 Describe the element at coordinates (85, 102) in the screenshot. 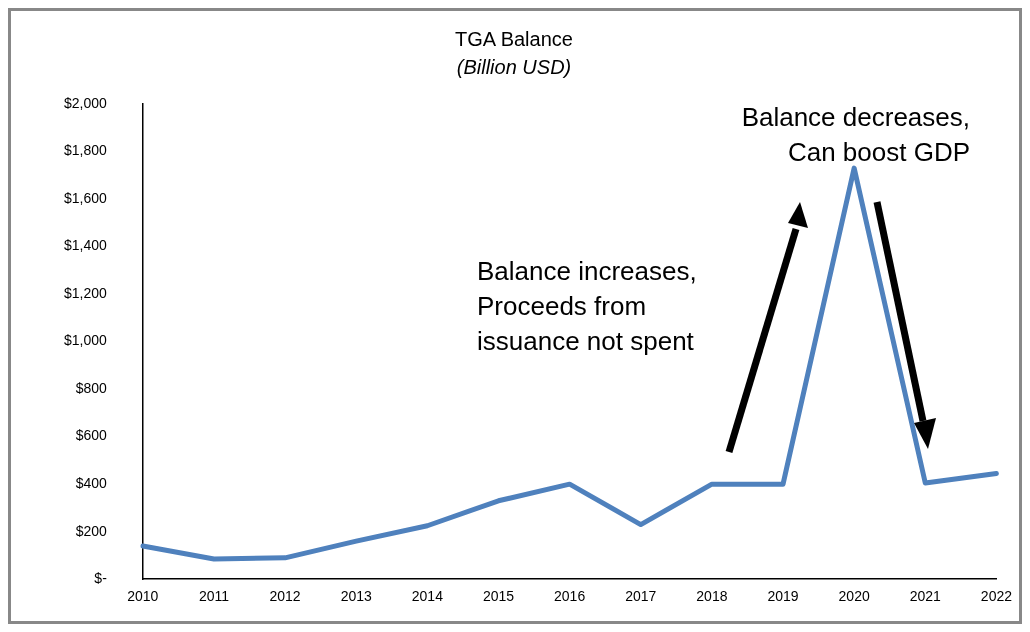

I see `y-tick-label: $2,000` at that location.